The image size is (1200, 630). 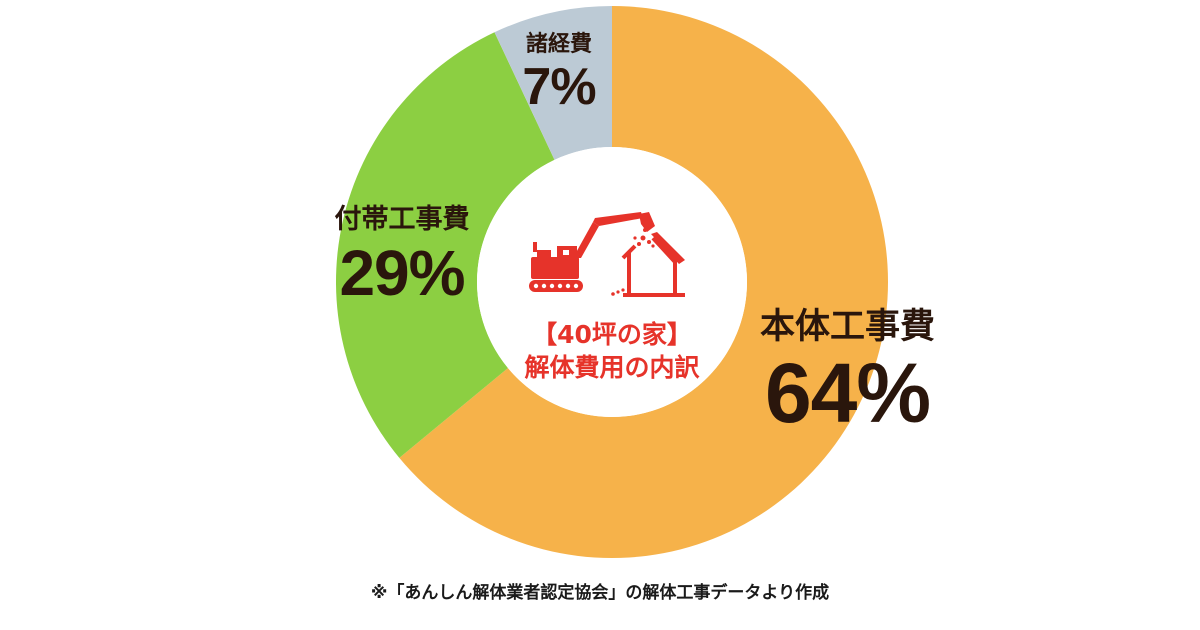 I want to click on label-main-construction: 本体工事費 64%, so click(x=847, y=366).